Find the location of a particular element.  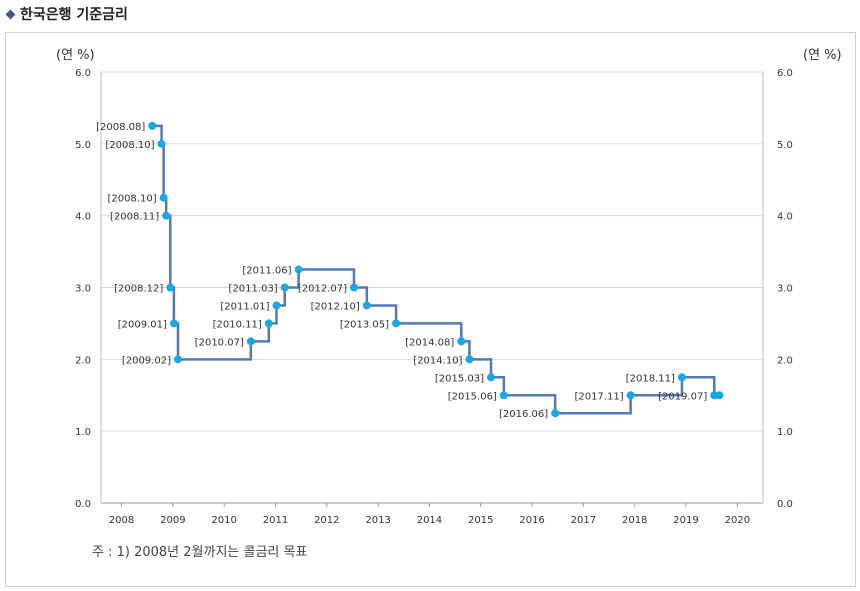

data-label: [2015.06] is located at coordinates (472, 396).